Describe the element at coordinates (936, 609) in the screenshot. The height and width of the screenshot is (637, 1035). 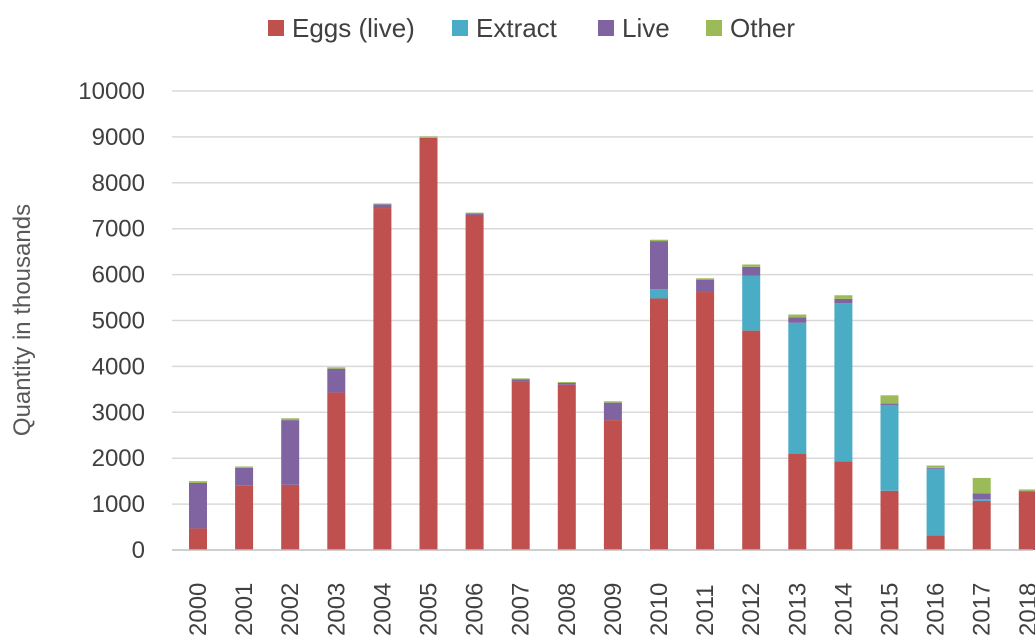
I see `x-tick-label: 2016` at that location.